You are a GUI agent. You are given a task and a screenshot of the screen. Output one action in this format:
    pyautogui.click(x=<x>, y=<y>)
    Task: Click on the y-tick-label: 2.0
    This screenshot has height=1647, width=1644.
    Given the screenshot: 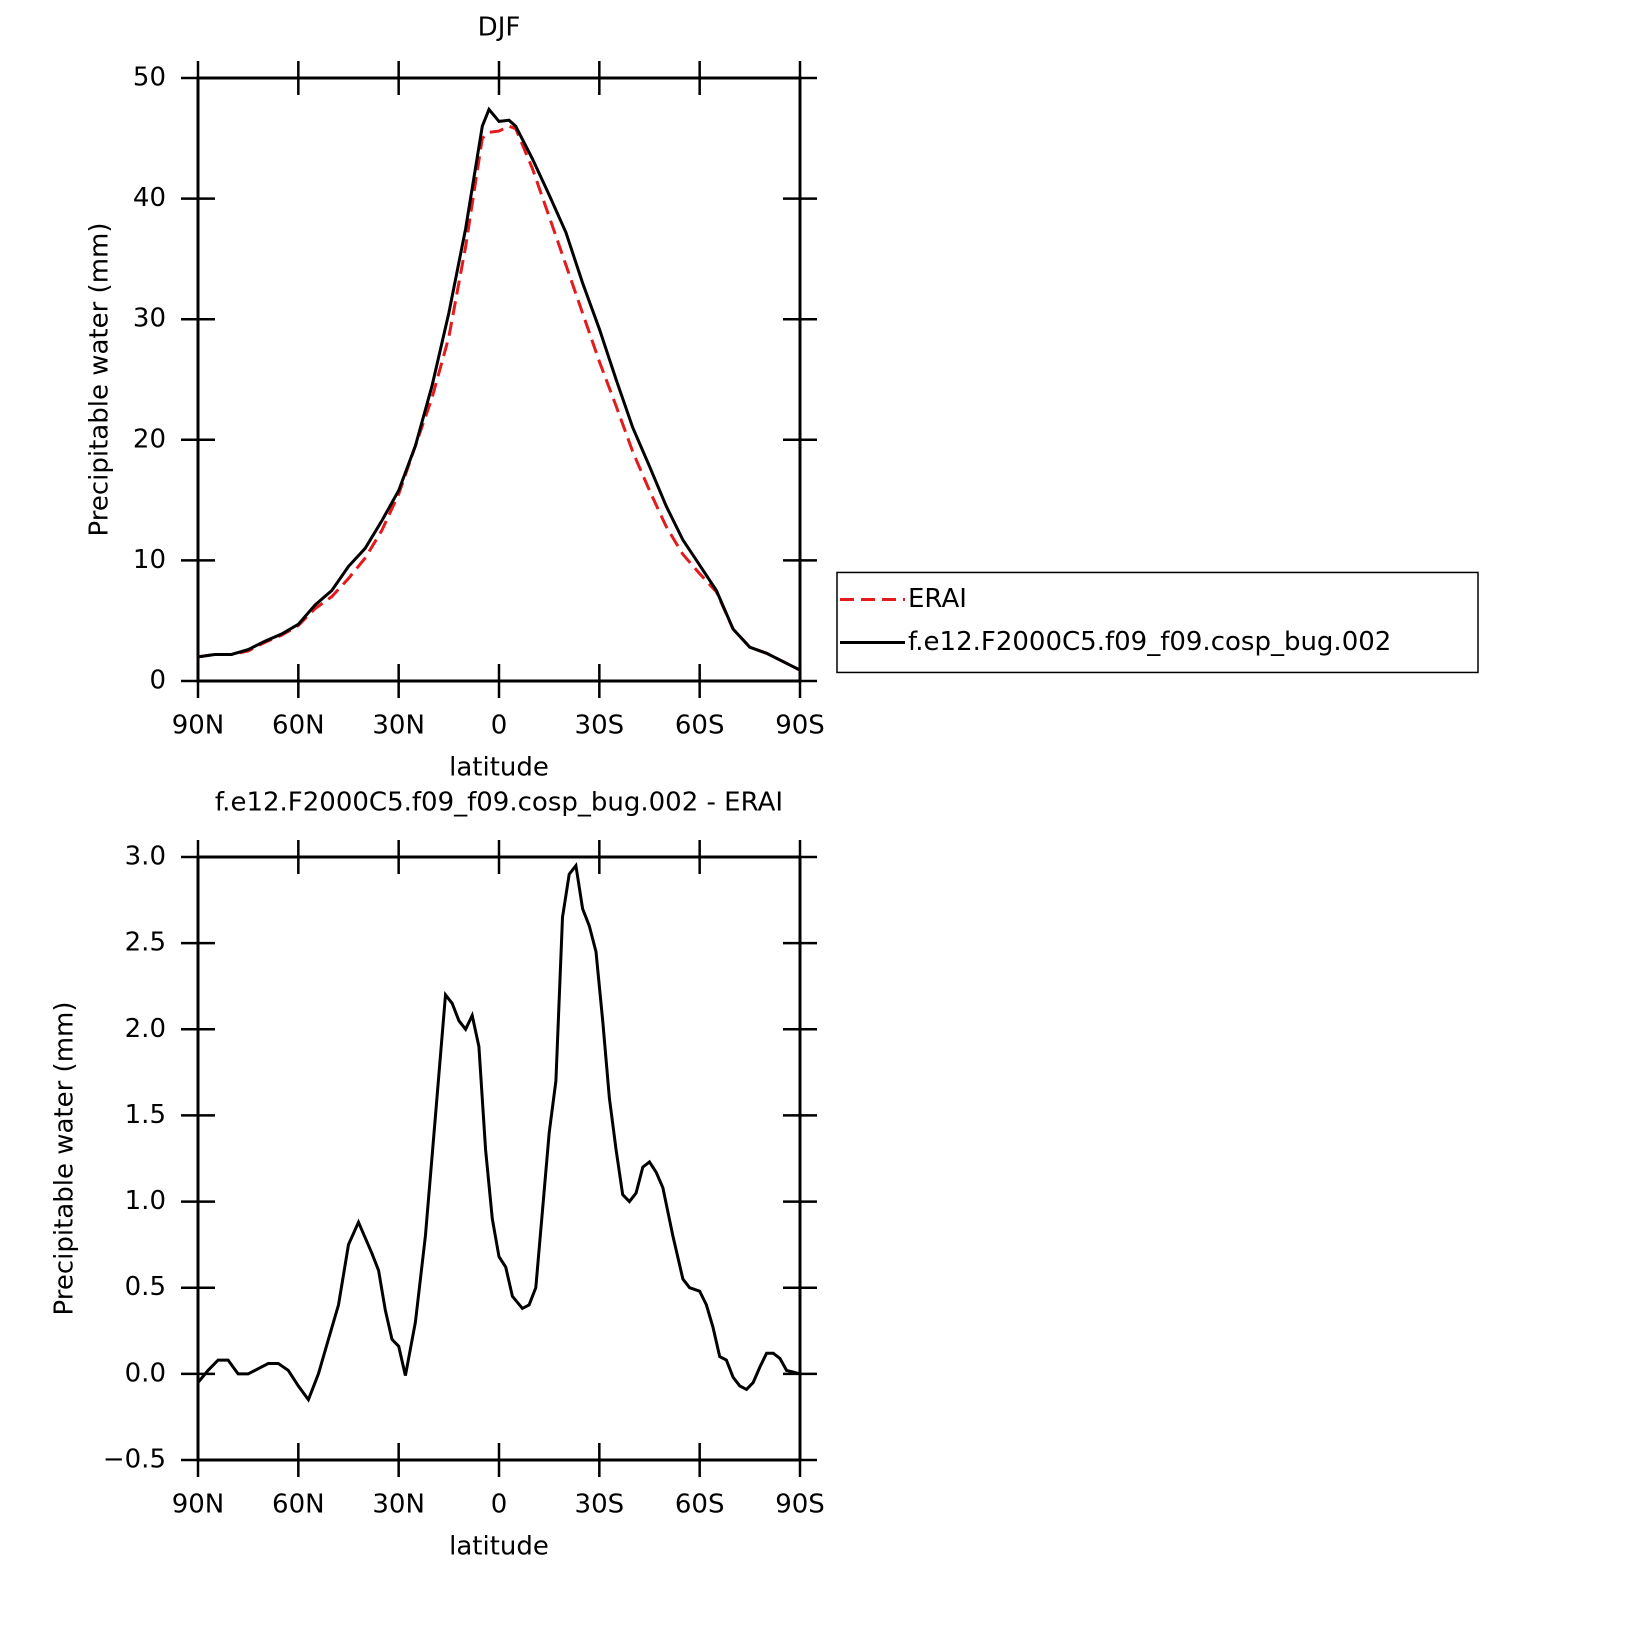 What is the action you would take?
    pyautogui.click(x=145, y=1029)
    